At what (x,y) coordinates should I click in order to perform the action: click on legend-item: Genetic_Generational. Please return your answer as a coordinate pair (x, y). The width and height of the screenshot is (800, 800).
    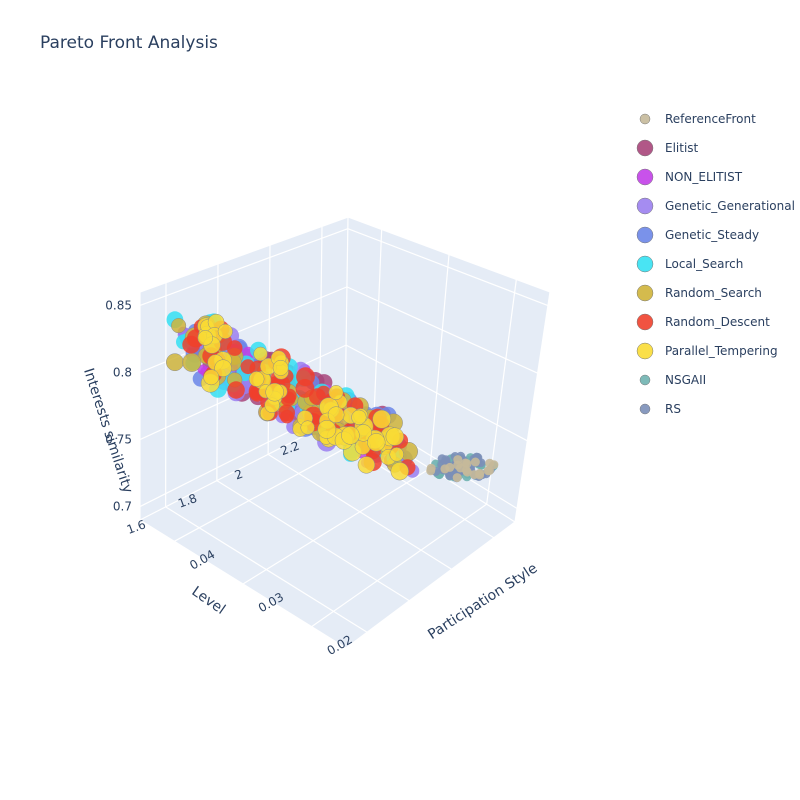
    Looking at the image, I should click on (710, 205).